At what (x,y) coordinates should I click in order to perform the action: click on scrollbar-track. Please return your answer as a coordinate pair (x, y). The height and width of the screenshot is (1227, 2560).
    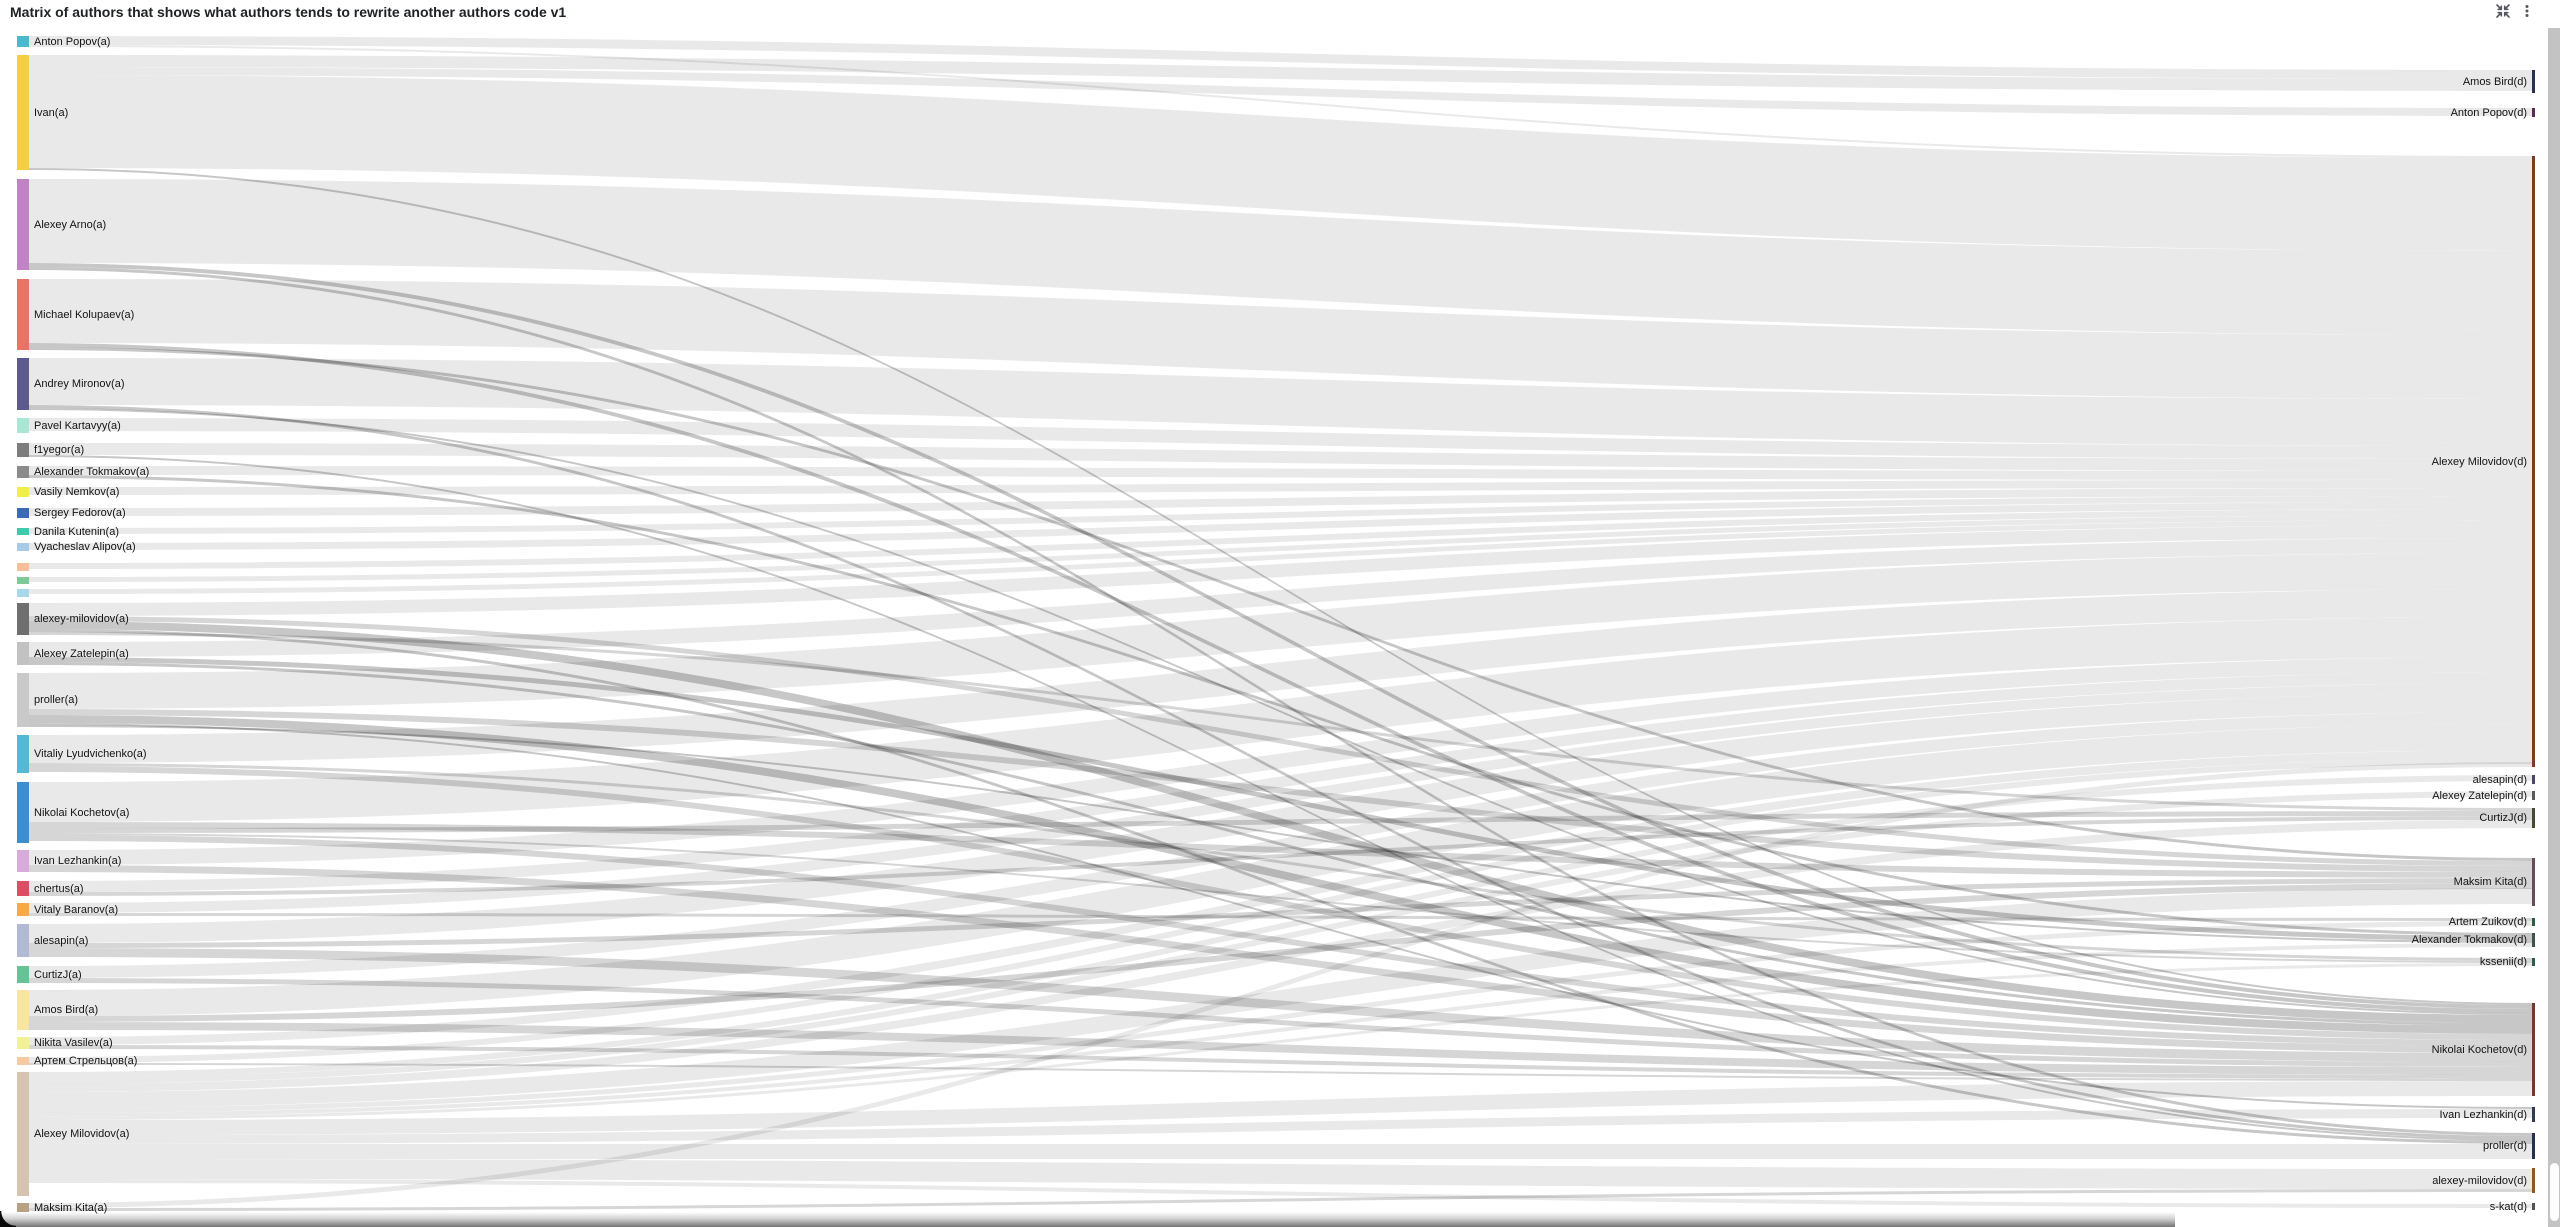
    Looking at the image, I should click on (2554, 627).